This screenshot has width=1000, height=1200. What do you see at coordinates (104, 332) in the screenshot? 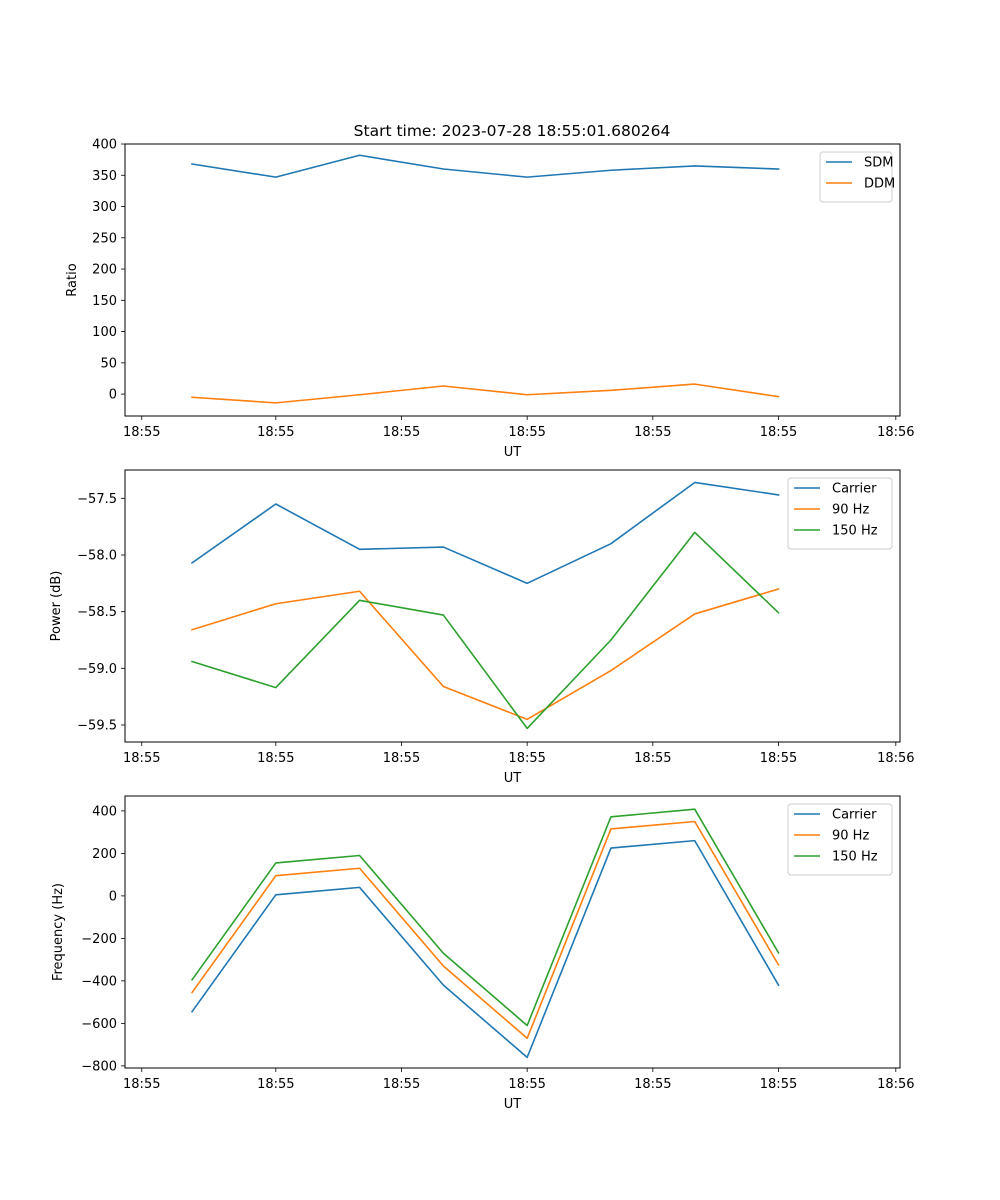
I see `y-tick-label: 100` at bounding box center [104, 332].